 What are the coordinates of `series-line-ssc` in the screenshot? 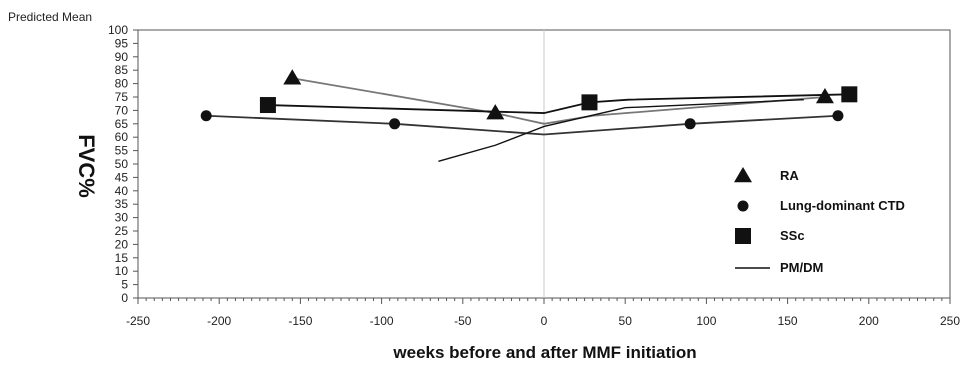 It's located at (558, 103).